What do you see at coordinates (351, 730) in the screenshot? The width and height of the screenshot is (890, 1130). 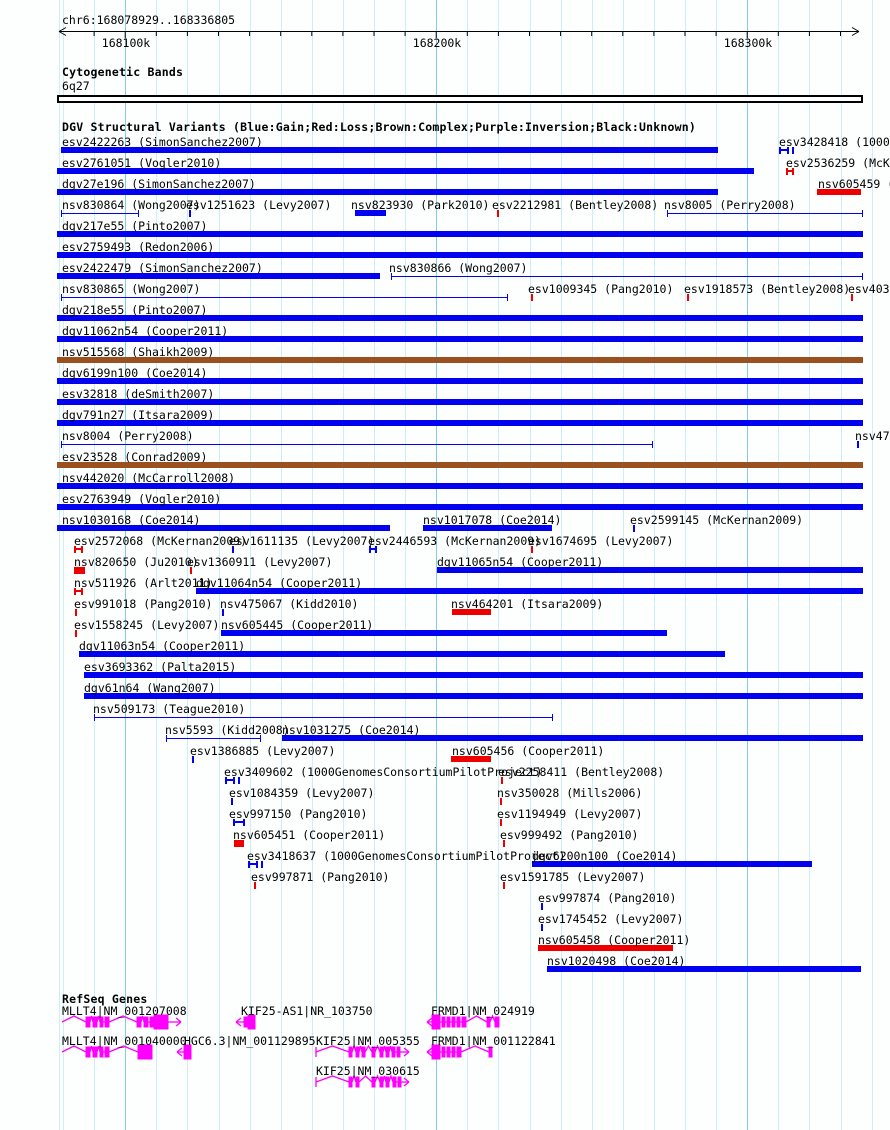 I see `variant-label: nsv1031275 (Coe2014)` at bounding box center [351, 730].